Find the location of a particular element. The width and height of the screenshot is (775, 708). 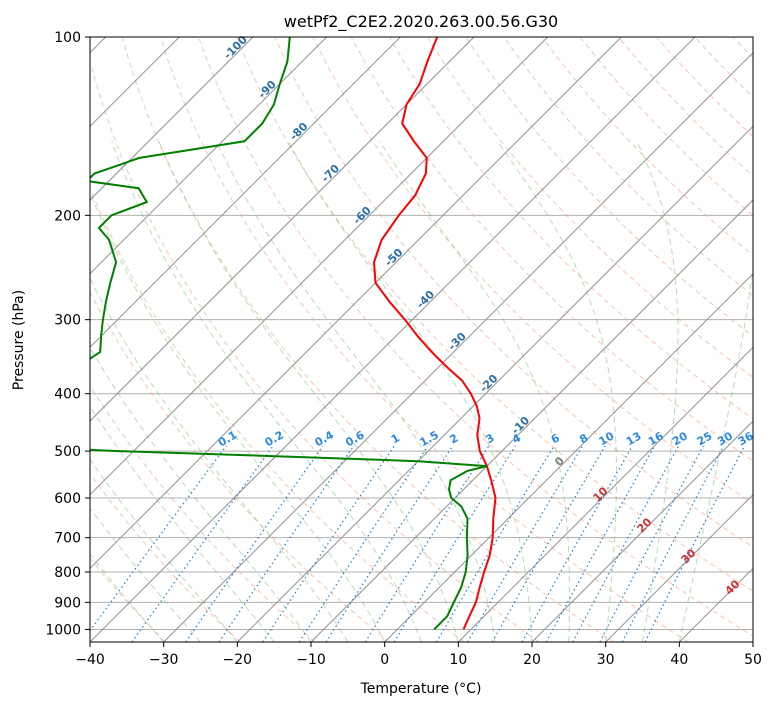

x-tick-label: 10 is located at coordinates (458, 660).